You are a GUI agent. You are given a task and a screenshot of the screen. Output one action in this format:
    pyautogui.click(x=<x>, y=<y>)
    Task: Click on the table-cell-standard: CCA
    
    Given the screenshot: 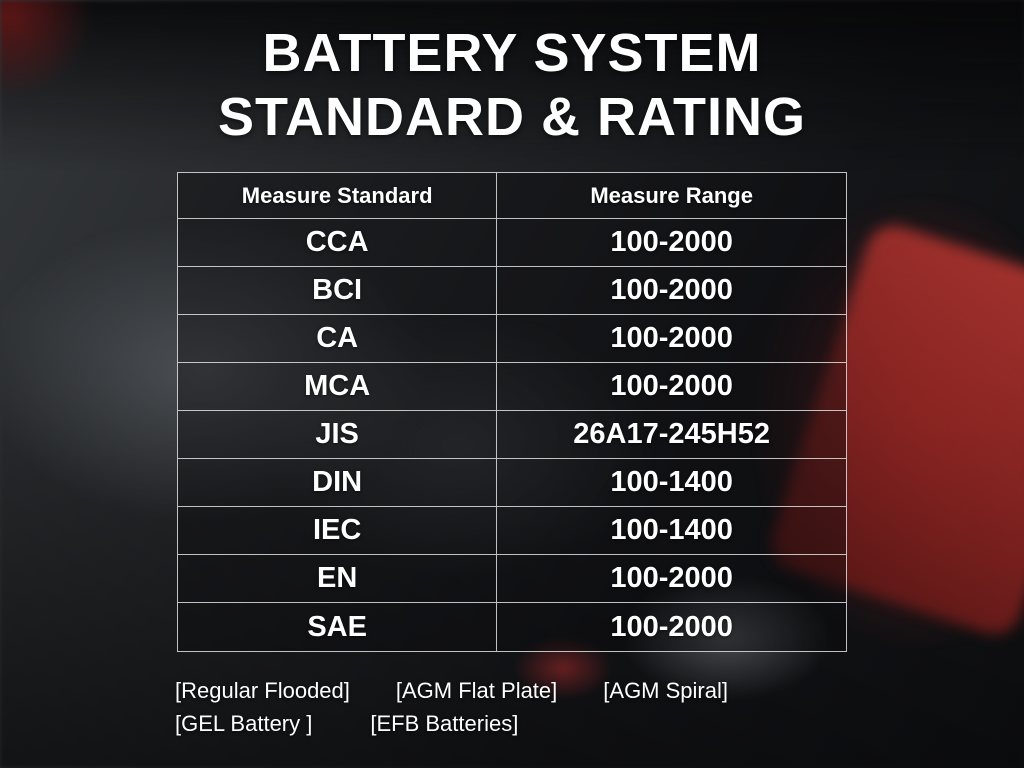 What is the action you would take?
    pyautogui.click(x=338, y=243)
    